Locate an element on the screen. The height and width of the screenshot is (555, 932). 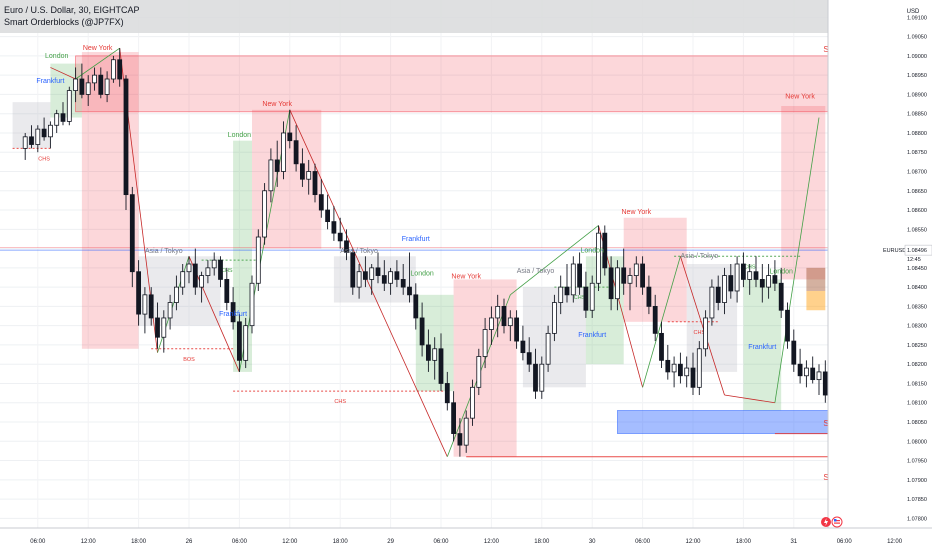
symbol-title: Euro / U.S. Dollar, 30, EIGHTCAP is located at coordinates (72, 10).